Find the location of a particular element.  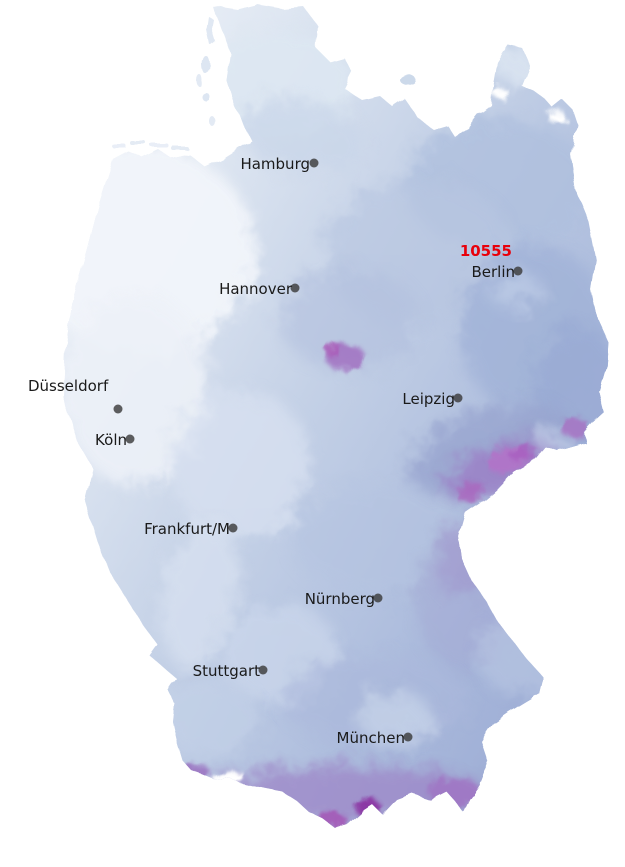

coastal-islands is located at coordinates (264, 83).